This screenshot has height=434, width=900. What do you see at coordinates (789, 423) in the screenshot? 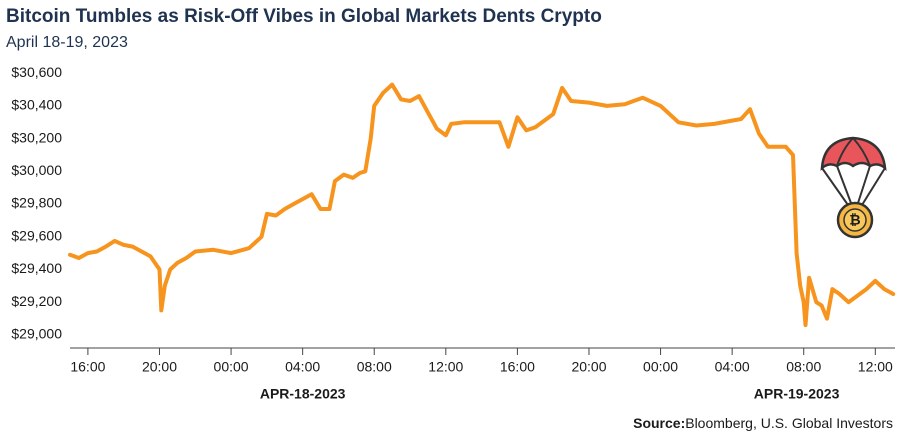
I see `source-text: Bloomberg, U.S. Global Investors` at bounding box center [789, 423].